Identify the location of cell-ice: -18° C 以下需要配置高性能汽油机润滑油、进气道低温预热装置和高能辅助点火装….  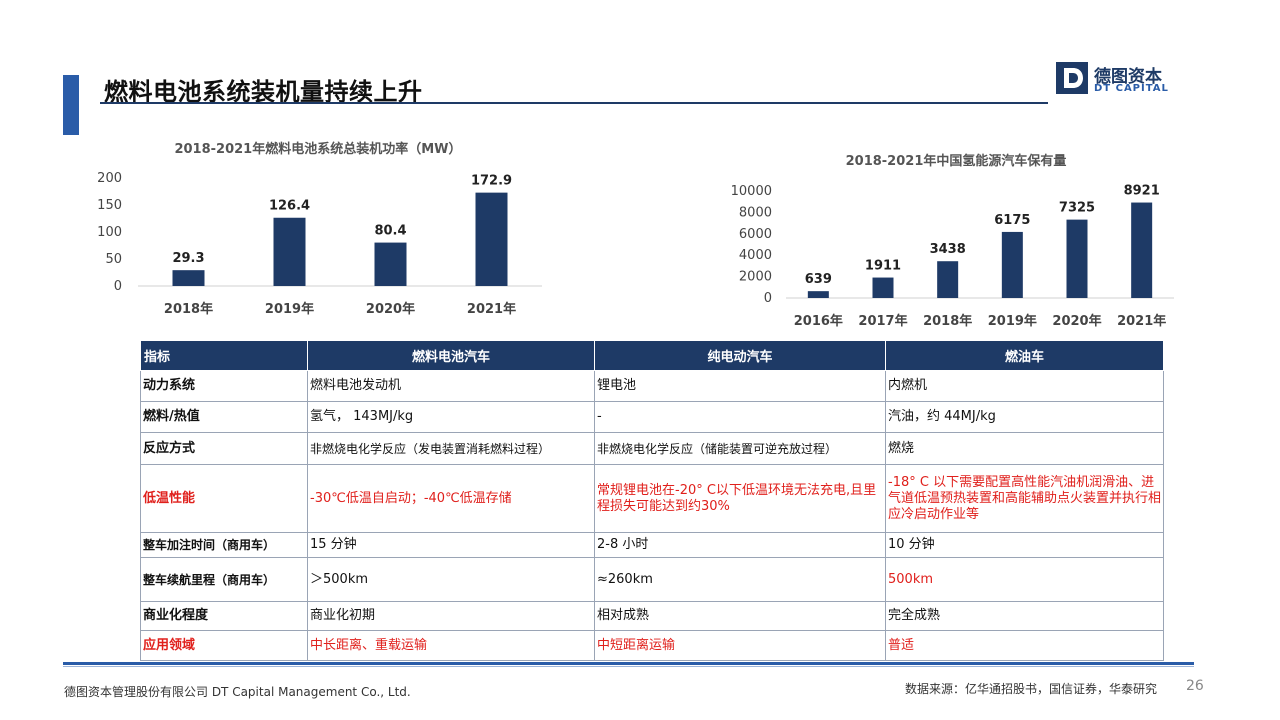
(1024, 498).